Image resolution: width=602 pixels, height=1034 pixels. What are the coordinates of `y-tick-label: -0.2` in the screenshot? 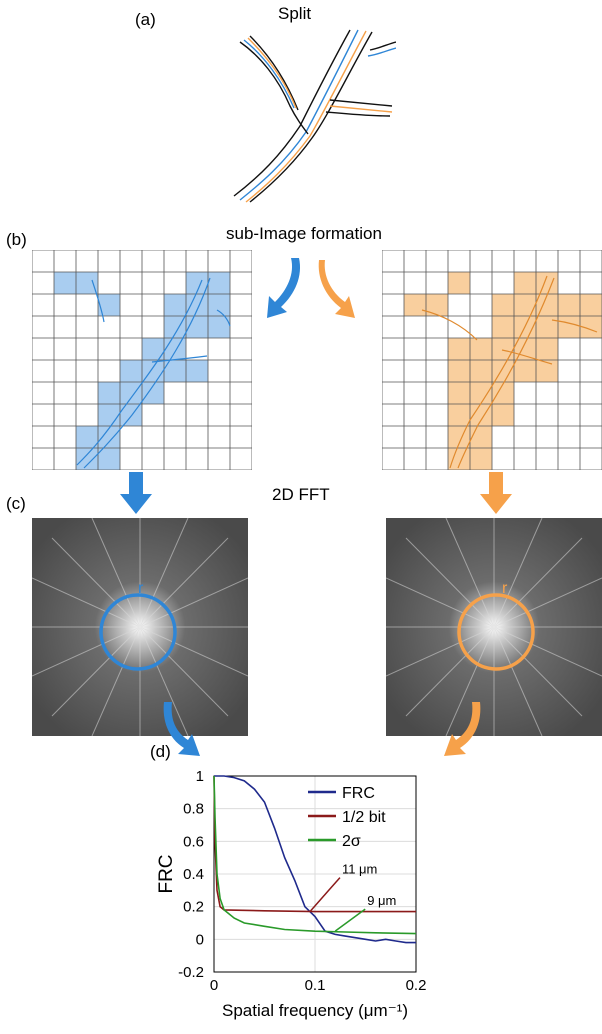 It's located at (191, 972).